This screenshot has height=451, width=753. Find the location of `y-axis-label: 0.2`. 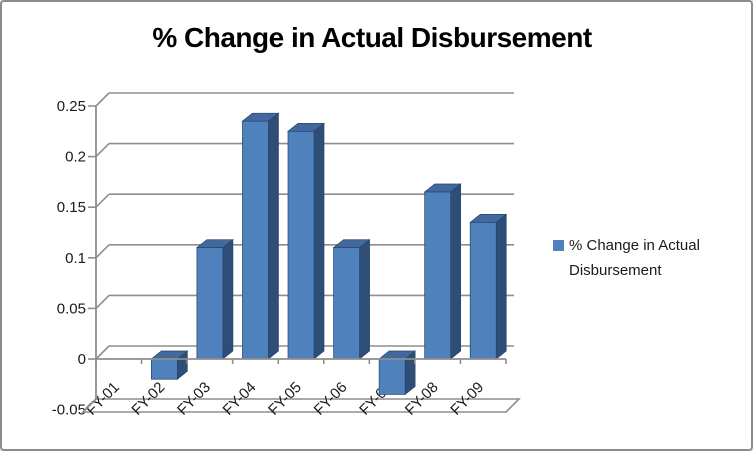

y-axis-label: 0.2 is located at coordinates (75, 157).